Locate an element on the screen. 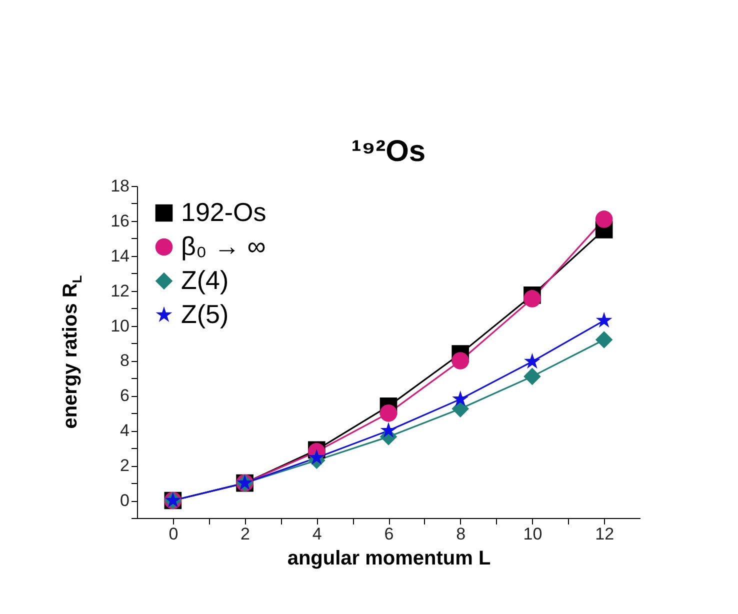 This screenshot has height=614, width=738. y-tick-label: 12 is located at coordinates (120, 290).